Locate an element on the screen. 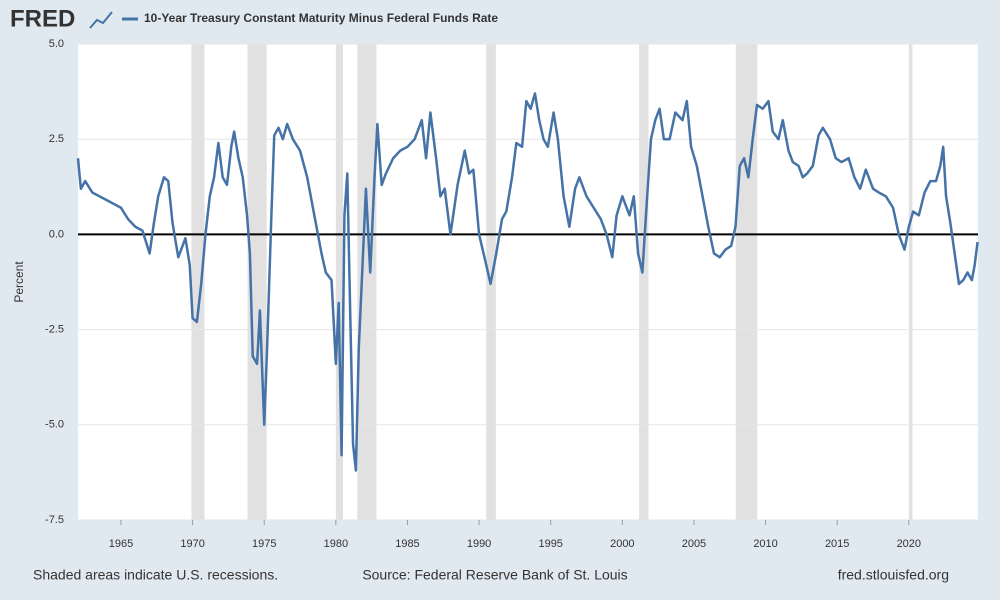  y-tick-label: 2.5 is located at coordinates (56, 139).